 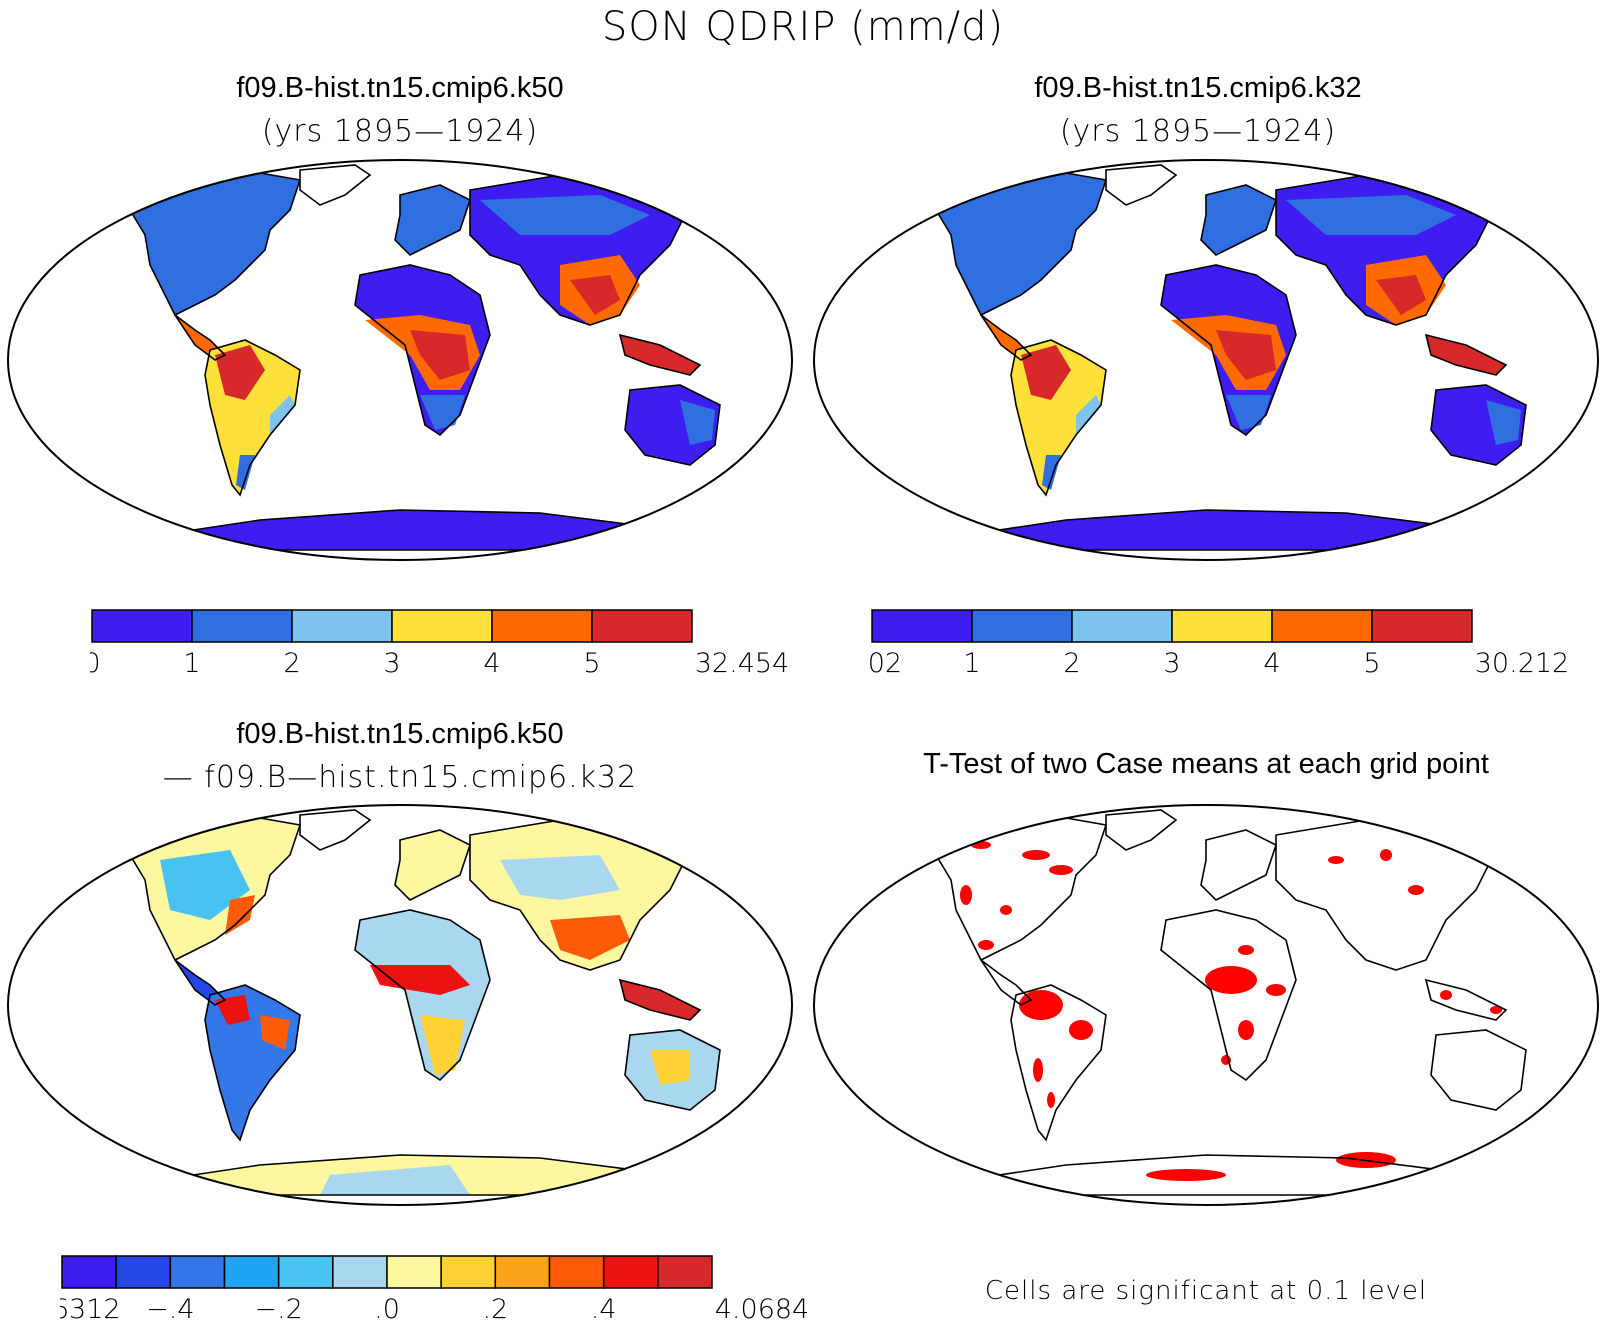 What do you see at coordinates (400, 131) in the screenshot?
I see `panel1-subtitle: (yrs 1895—1924)` at bounding box center [400, 131].